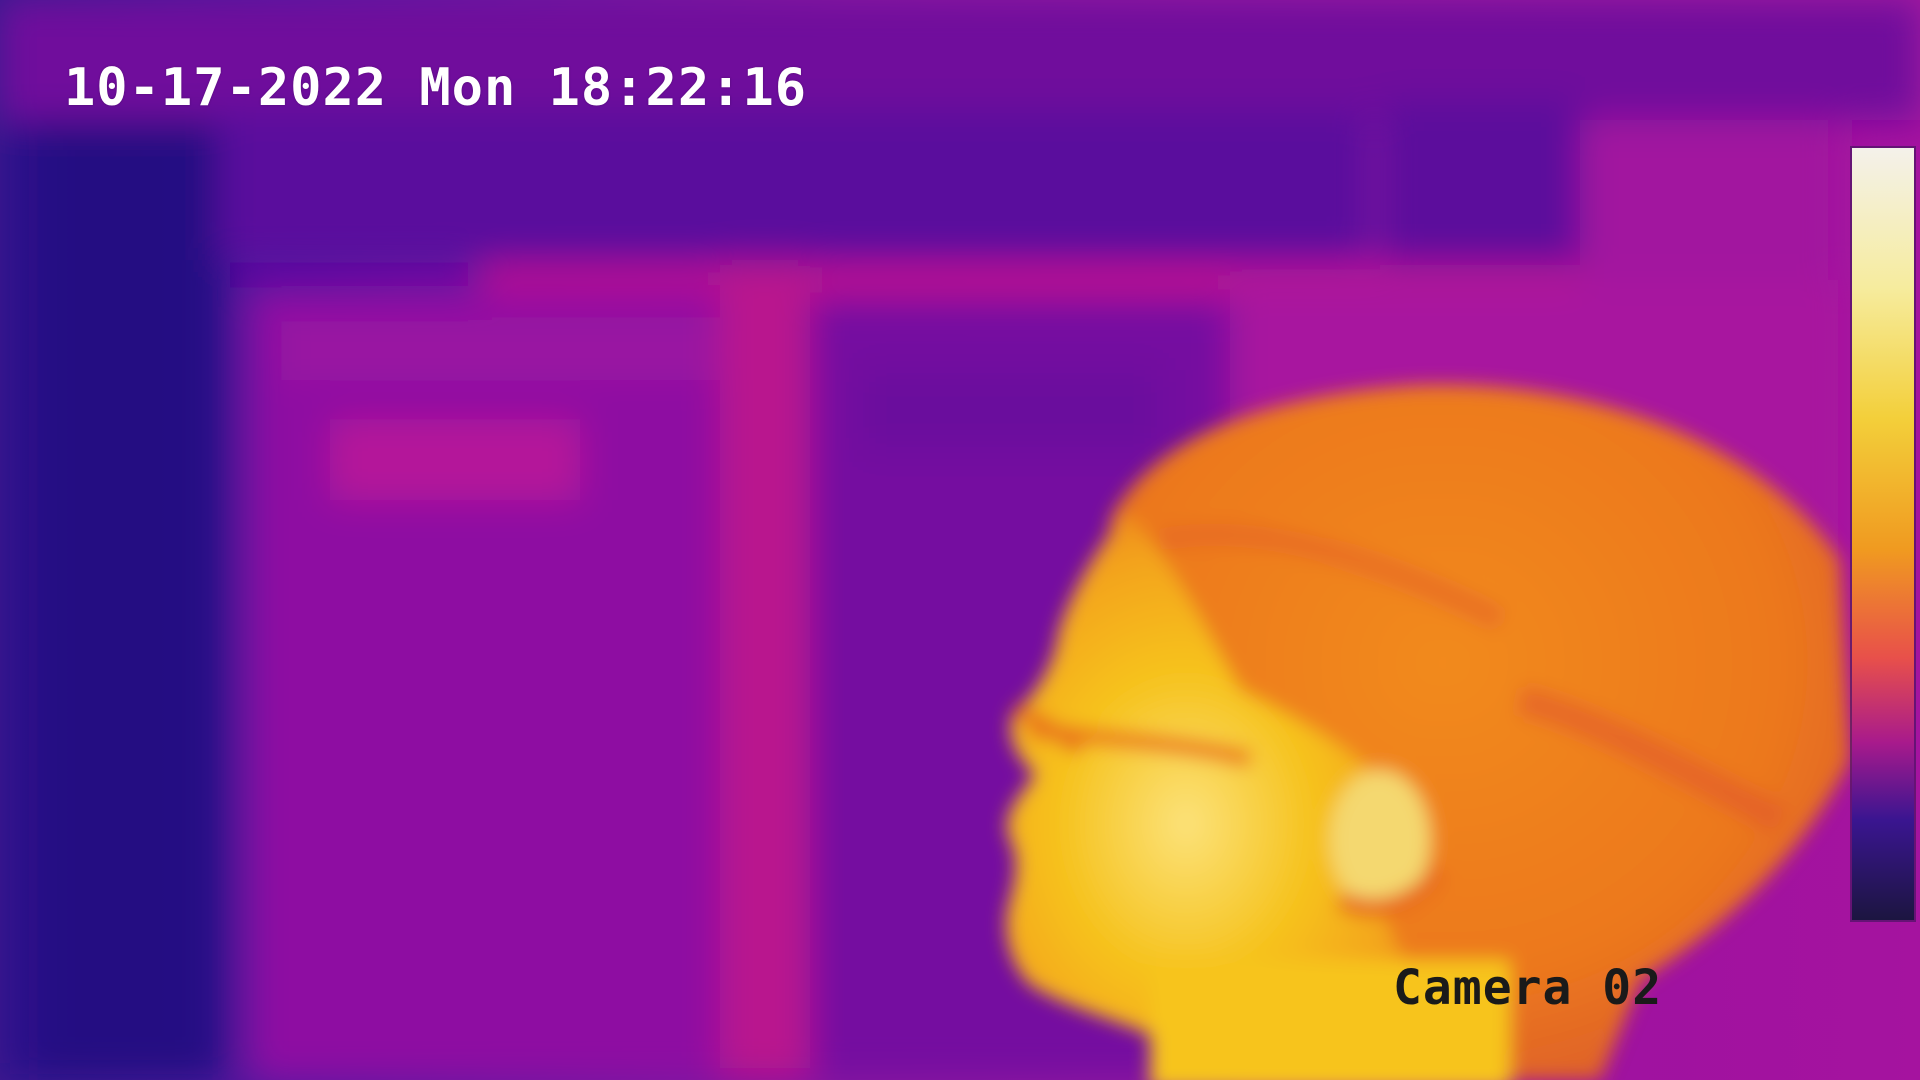 The width and height of the screenshot is (1920, 1080). What do you see at coordinates (1883, 534) in the screenshot?
I see `temperature-color-scale` at bounding box center [1883, 534].